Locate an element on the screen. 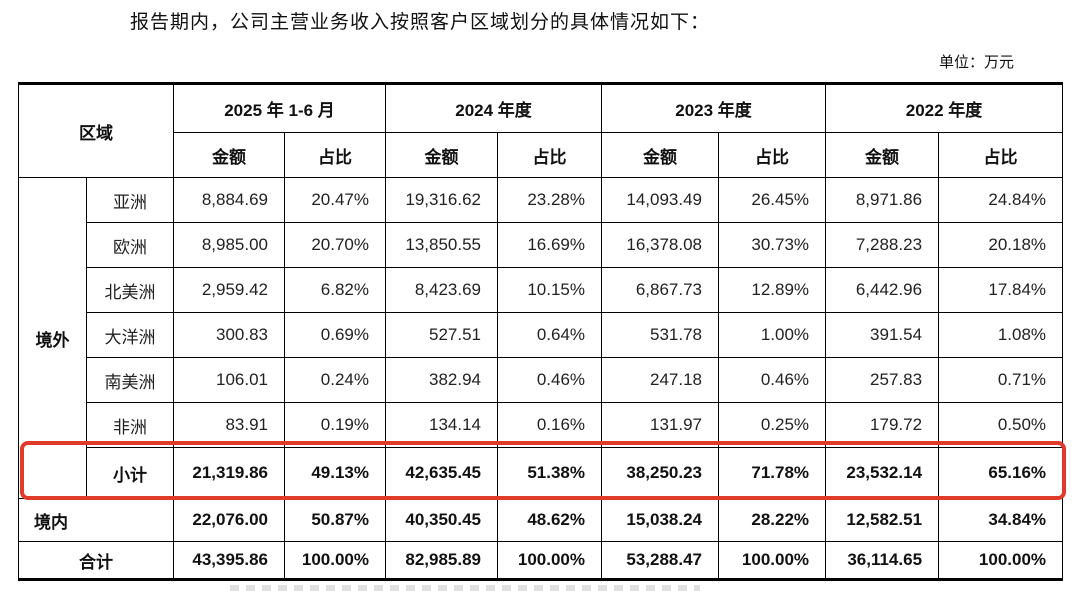 Image resolution: width=1080 pixels, height=592 pixels. table-cell: 49.13% is located at coordinates (335, 473).